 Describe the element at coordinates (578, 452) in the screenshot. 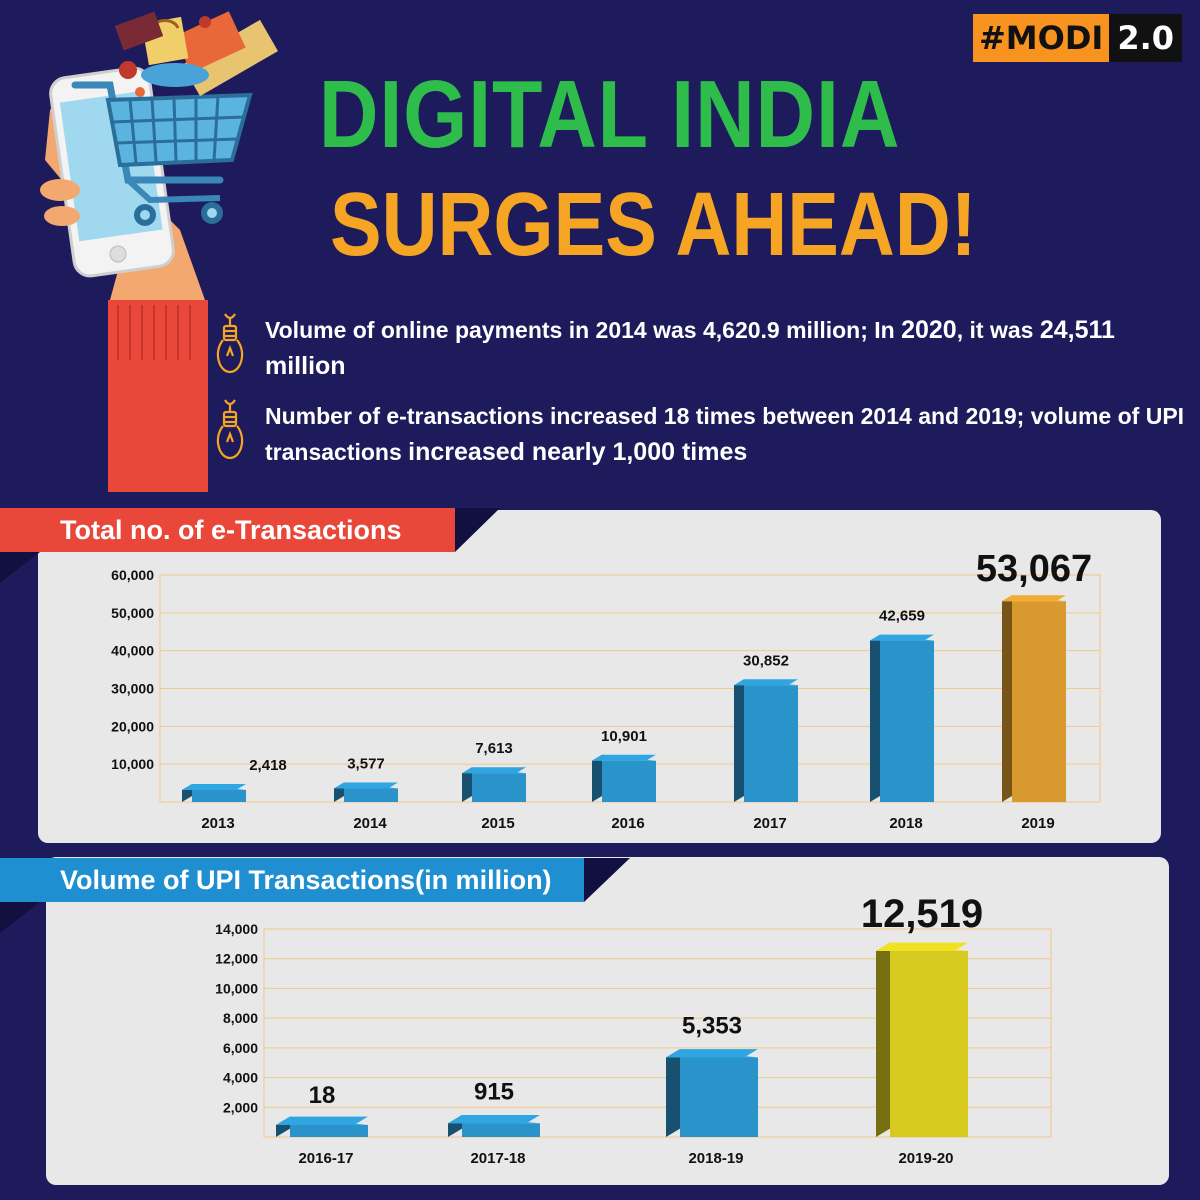

I see `bullet-2-highlight: increased nearly 1,000 times` at that location.